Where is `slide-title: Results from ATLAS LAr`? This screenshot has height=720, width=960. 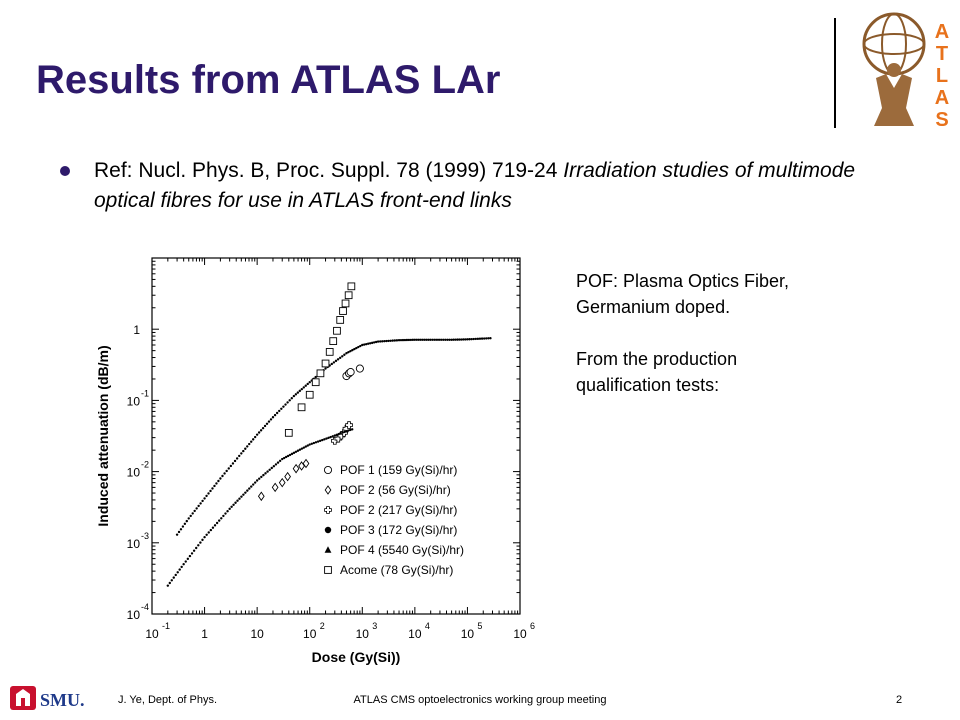 slide-title: Results from ATLAS LAr is located at coordinates (268, 80).